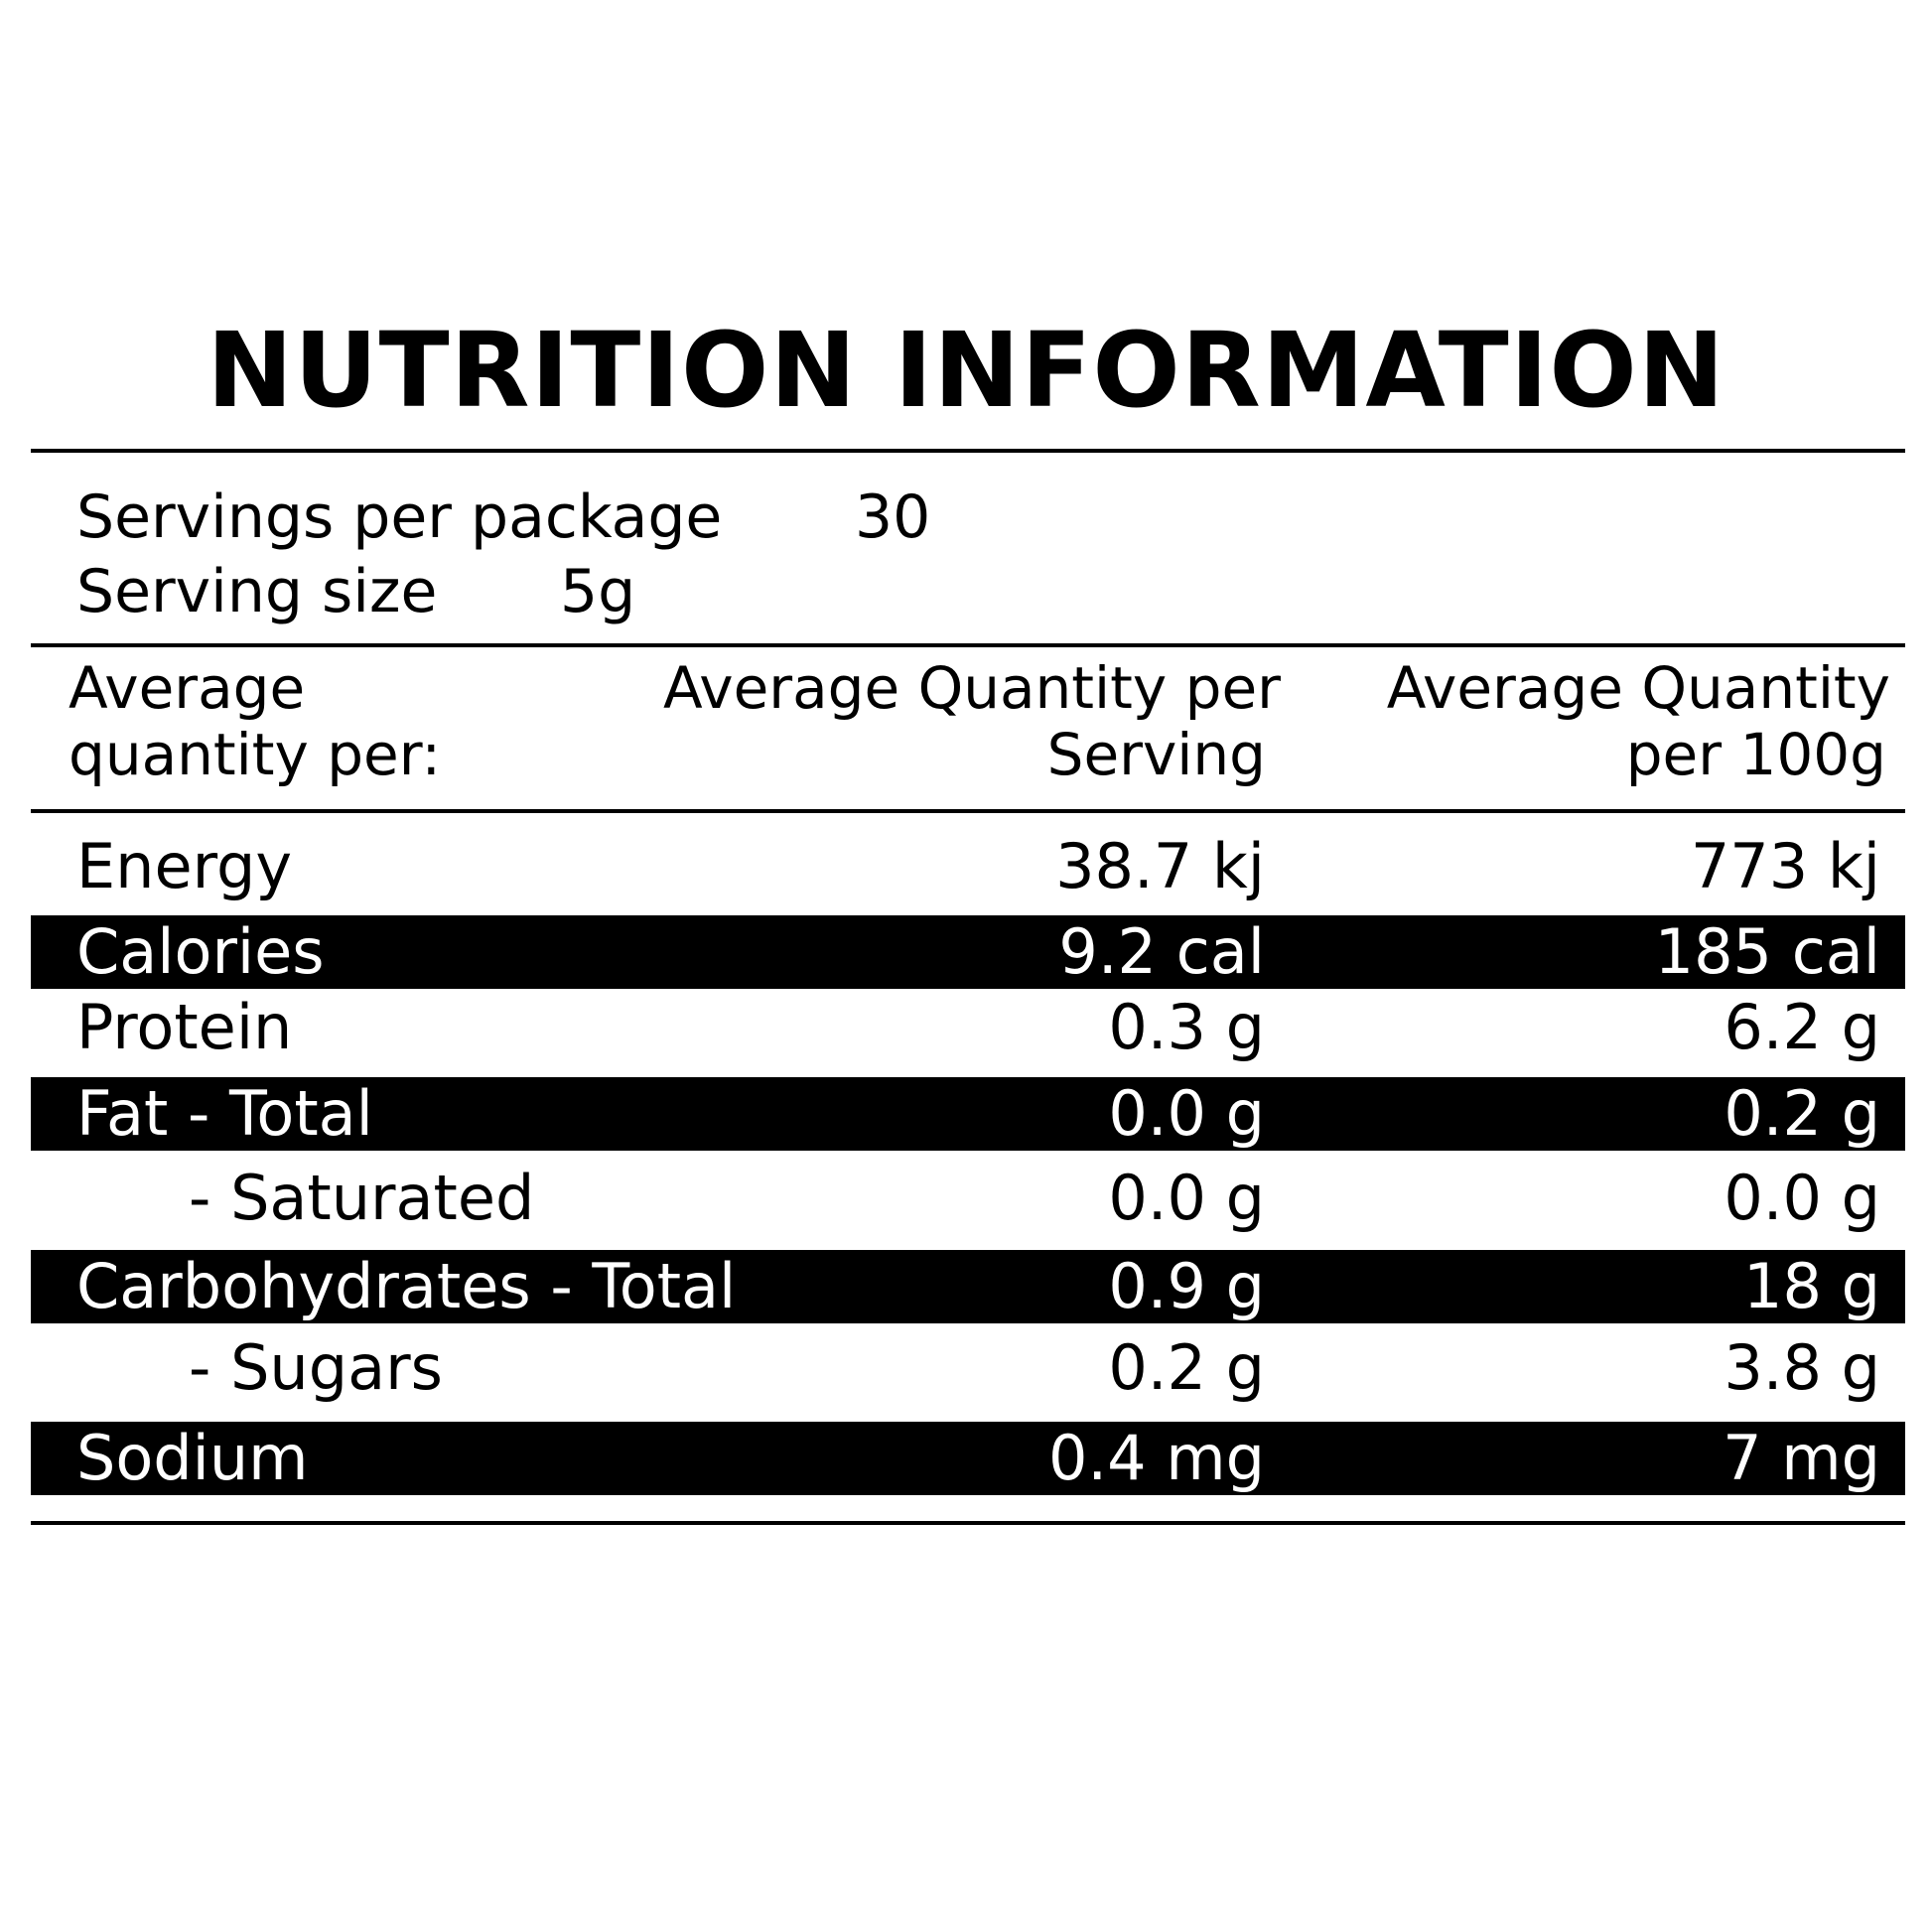  What do you see at coordinates (968, 1459) in the screenshot?
I see `row-sodium: Sodium 0.4 mg 7 mg` at bounding box center [968, 1459].